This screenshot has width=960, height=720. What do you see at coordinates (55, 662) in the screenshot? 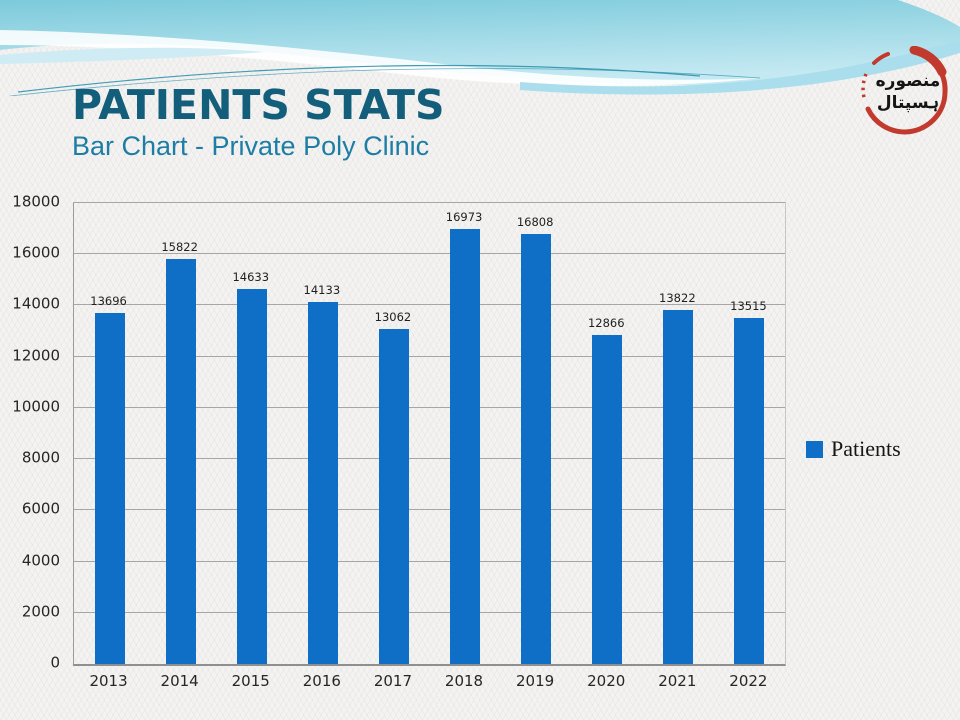
I see `y-axis-tick: 0` at bounding box center [55, 662].